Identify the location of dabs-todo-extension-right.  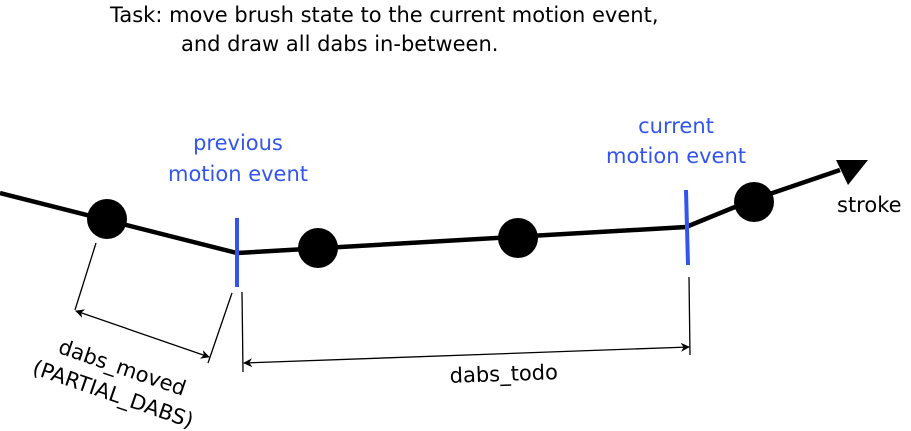
(689, 316).